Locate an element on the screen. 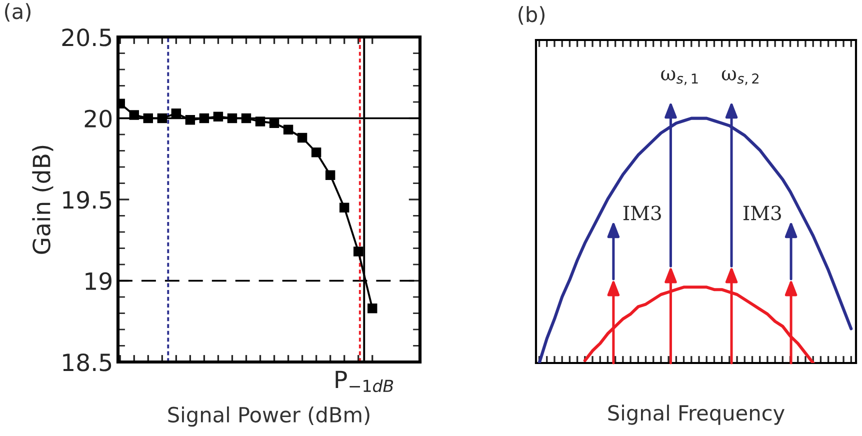 This screenshot has height=436, width=862. x-axis-title: Signal Frequency is located at coordinates (696, 414).